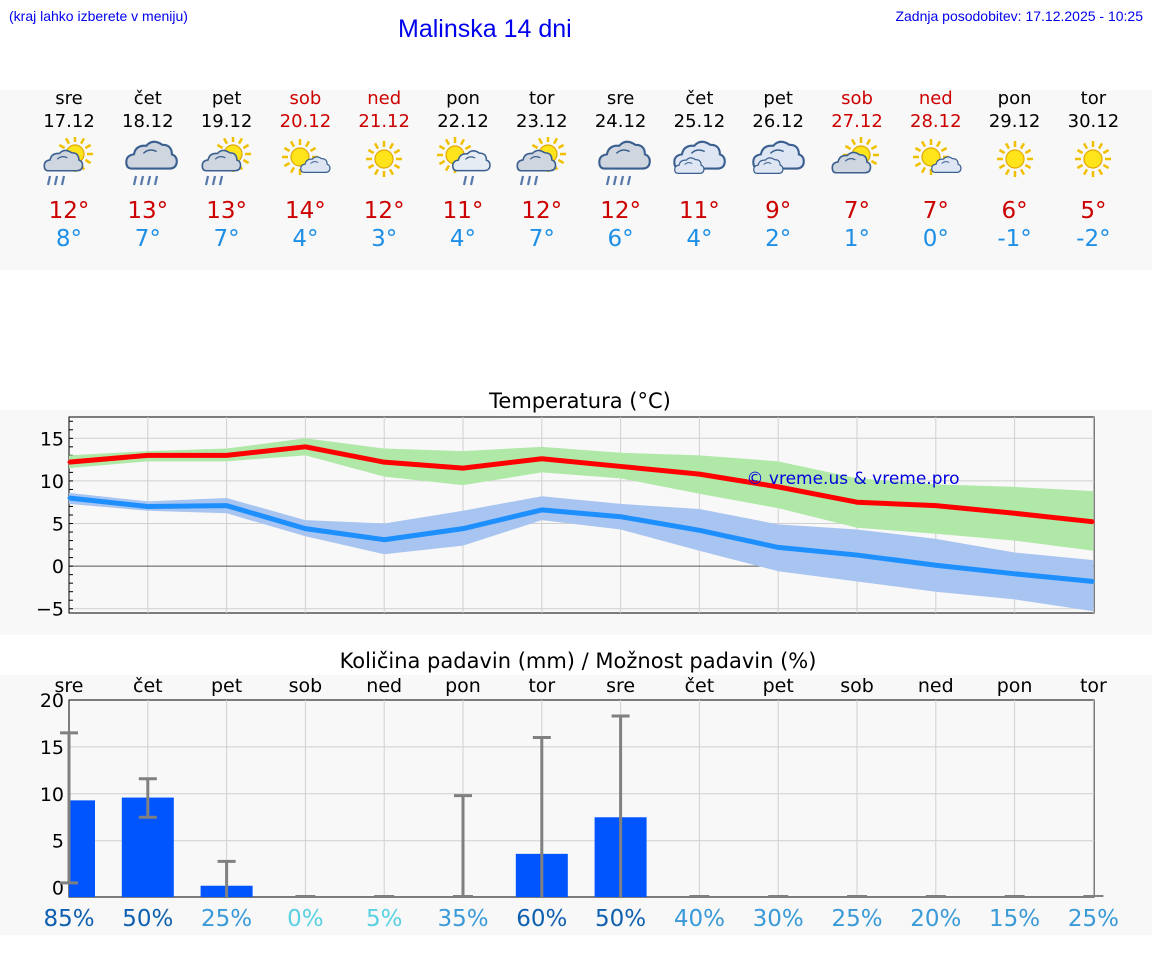 Image resolution: width=1152 pixels, height=975 pixels. Describe the element at coordinates (58, 567) in the screenshot. I see `y-tick-label: 0` at that location.